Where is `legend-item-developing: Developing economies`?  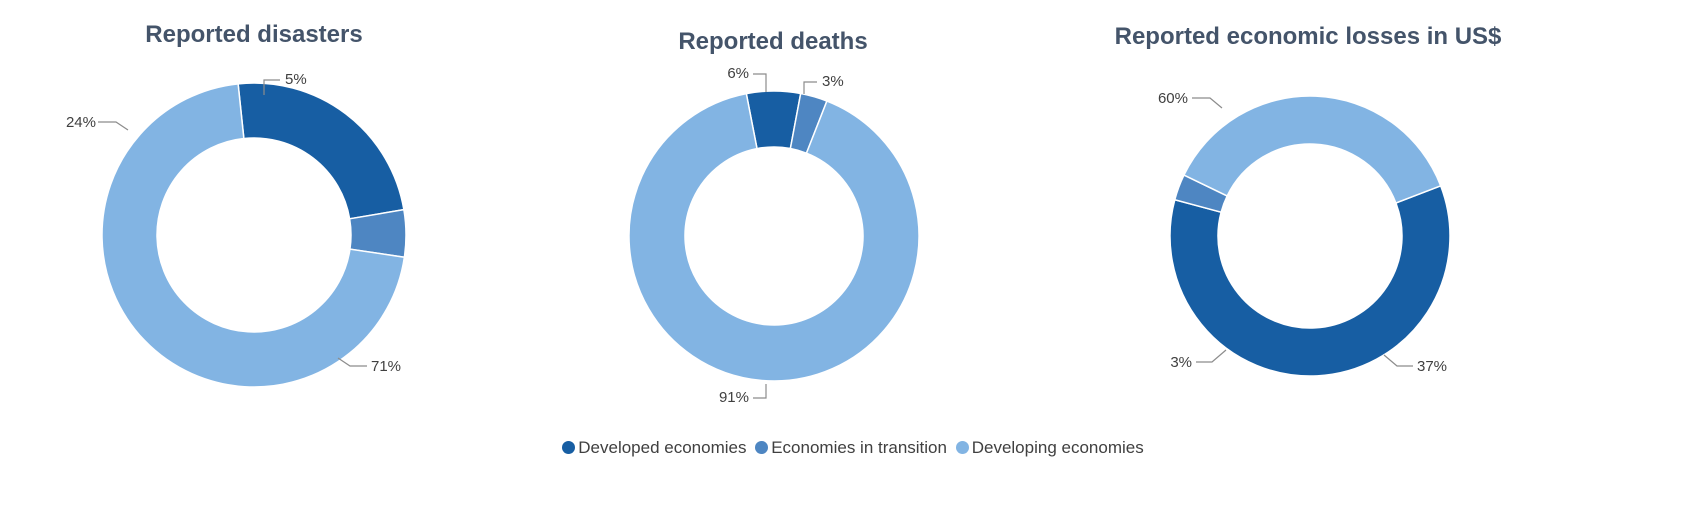 legend-item-developing: Developing economies is located at coordinates (1049, 448).